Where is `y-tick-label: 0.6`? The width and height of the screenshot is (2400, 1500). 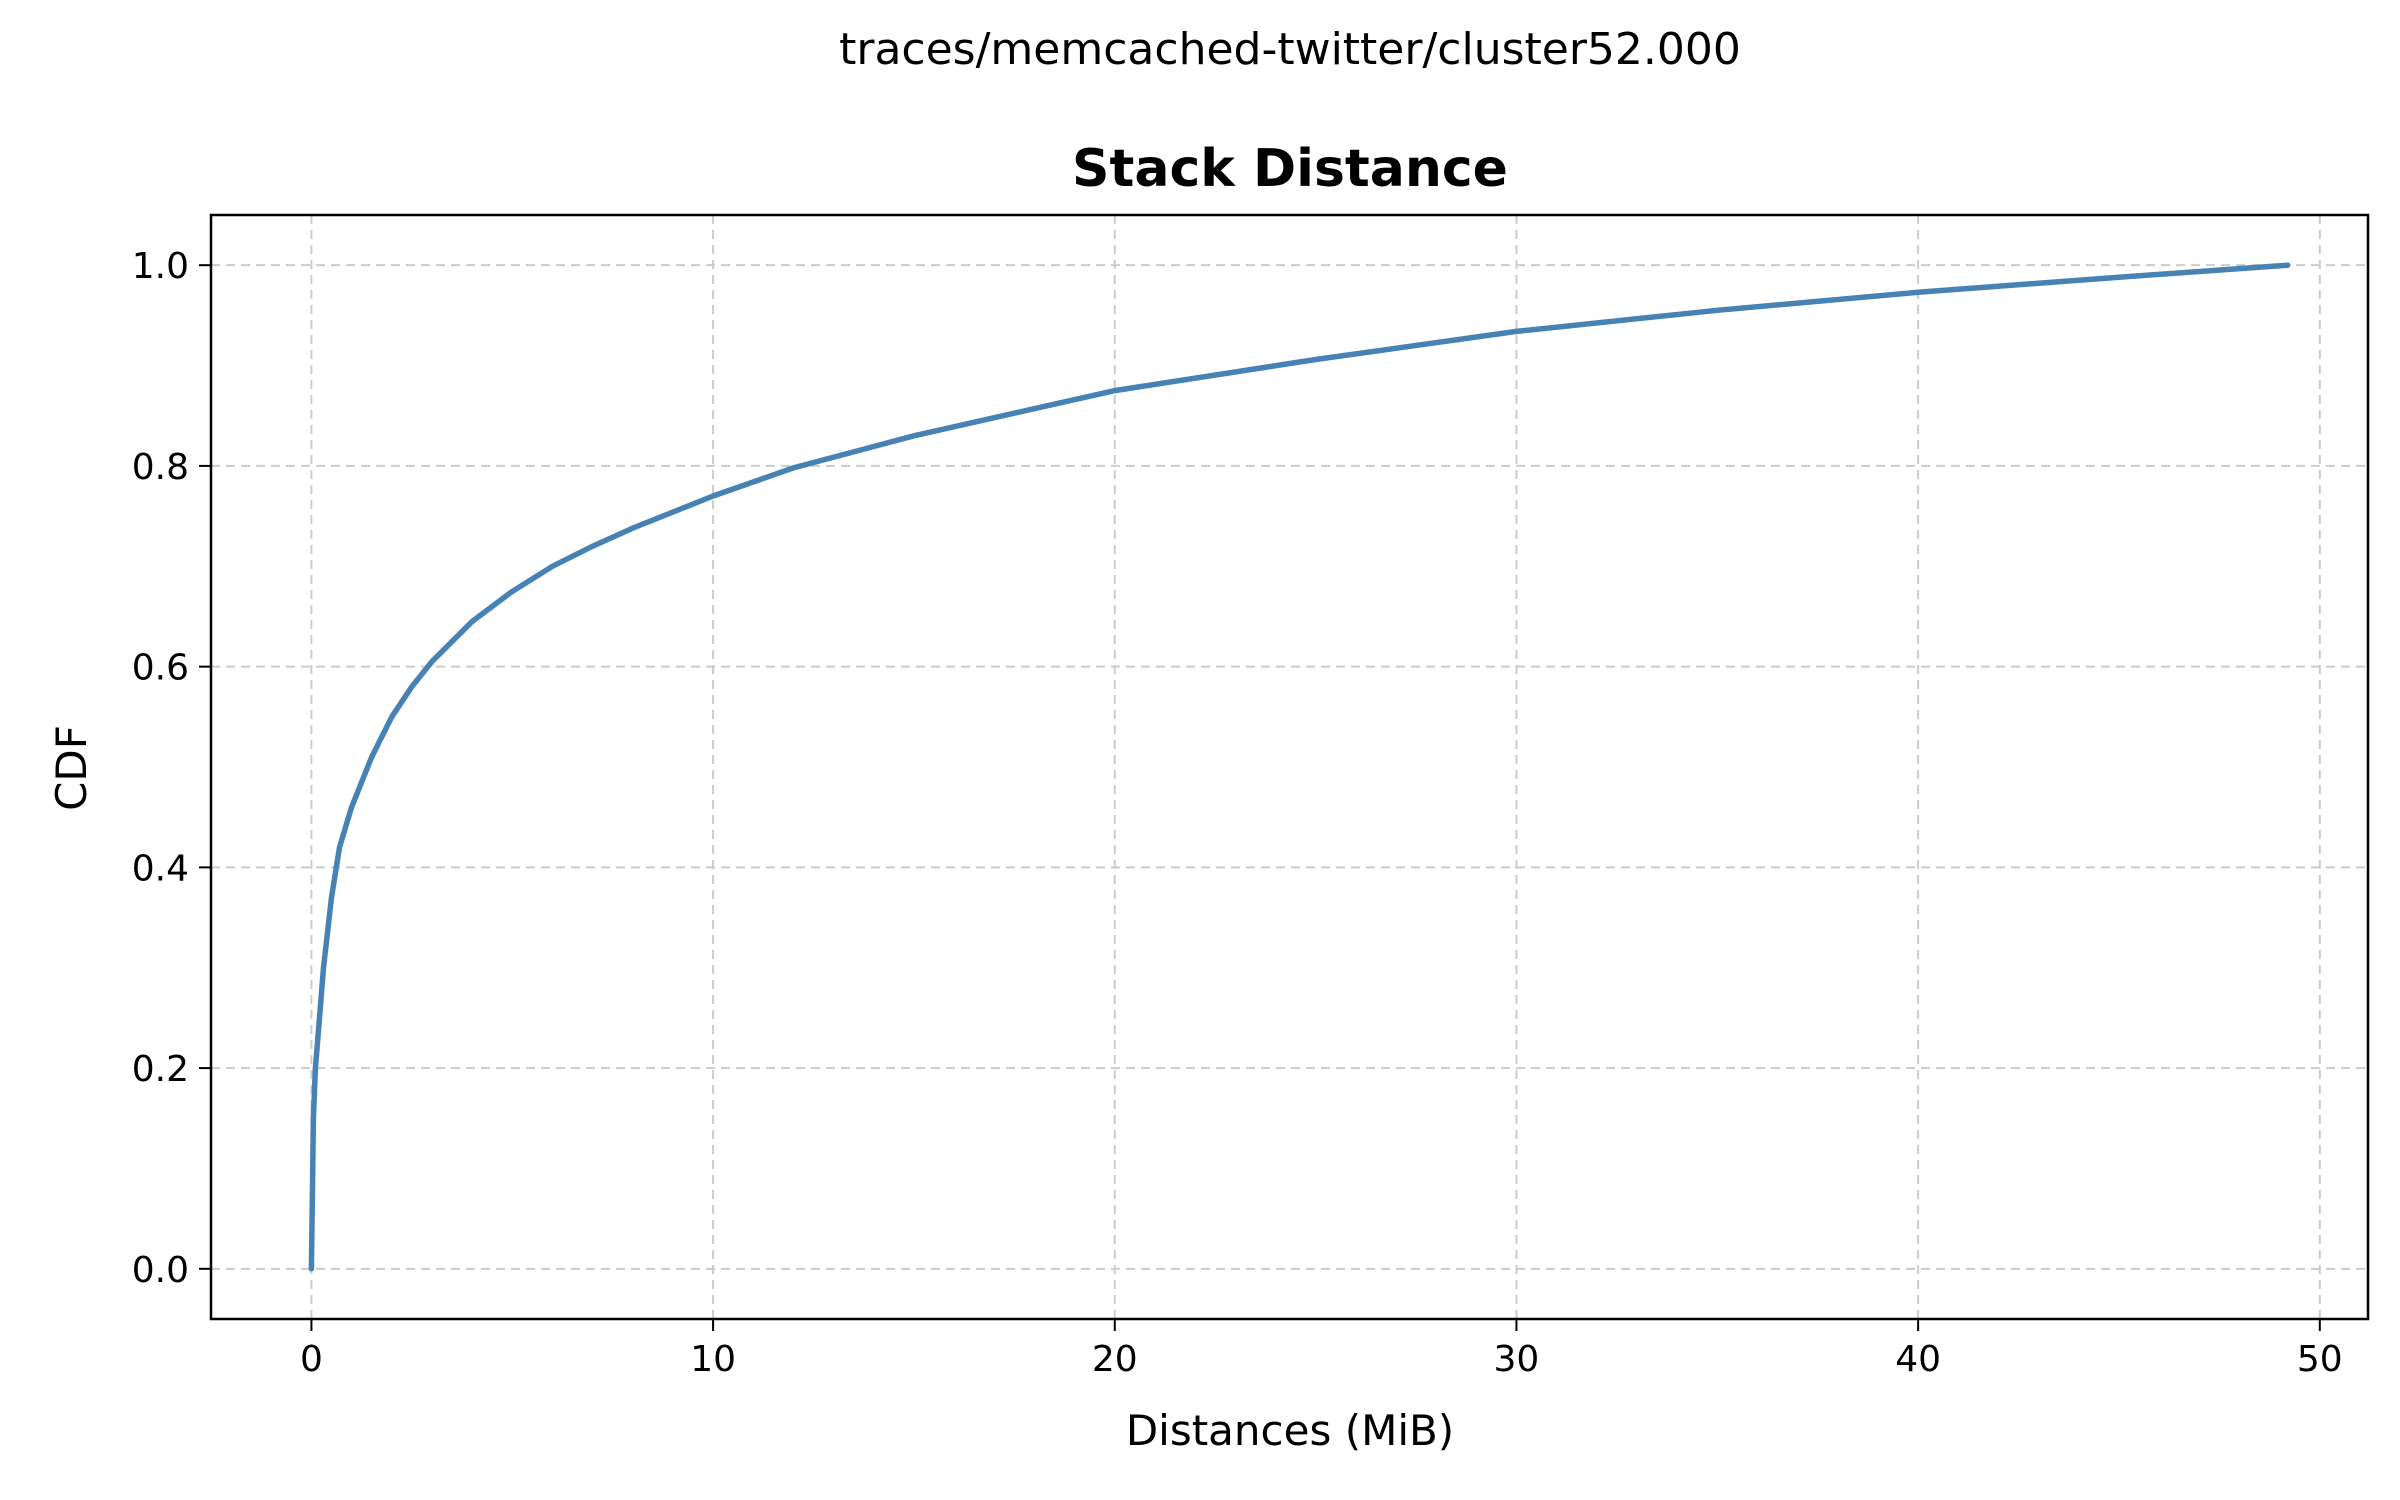 y-tick-label: 0.6 is located at coordinates (160, 668).